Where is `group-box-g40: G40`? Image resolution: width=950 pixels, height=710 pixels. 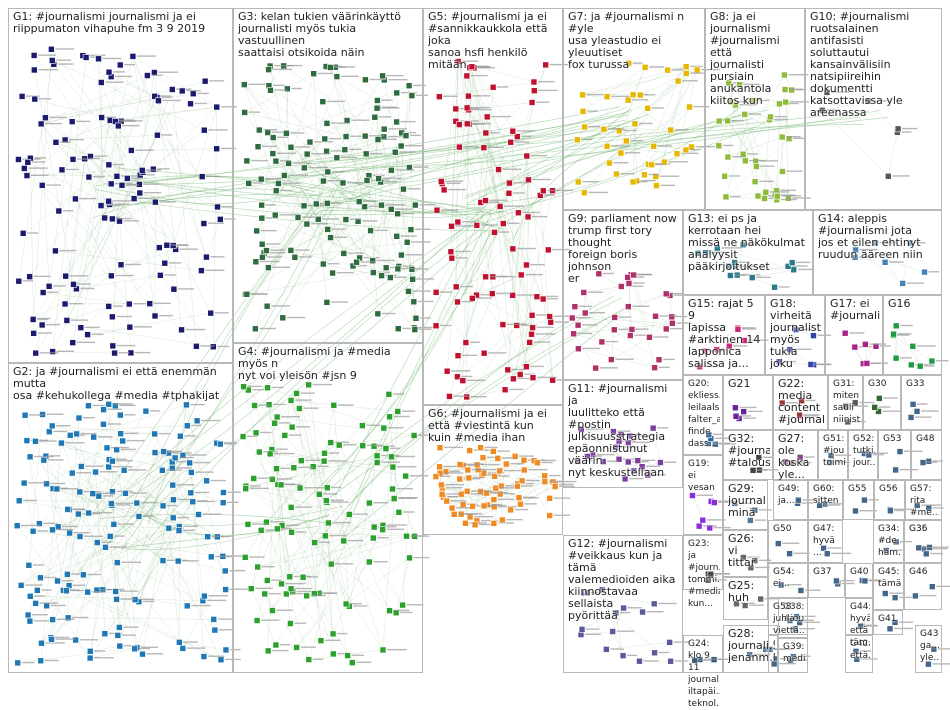 group-box-g40: G40 is located at coordinates (859, 580).